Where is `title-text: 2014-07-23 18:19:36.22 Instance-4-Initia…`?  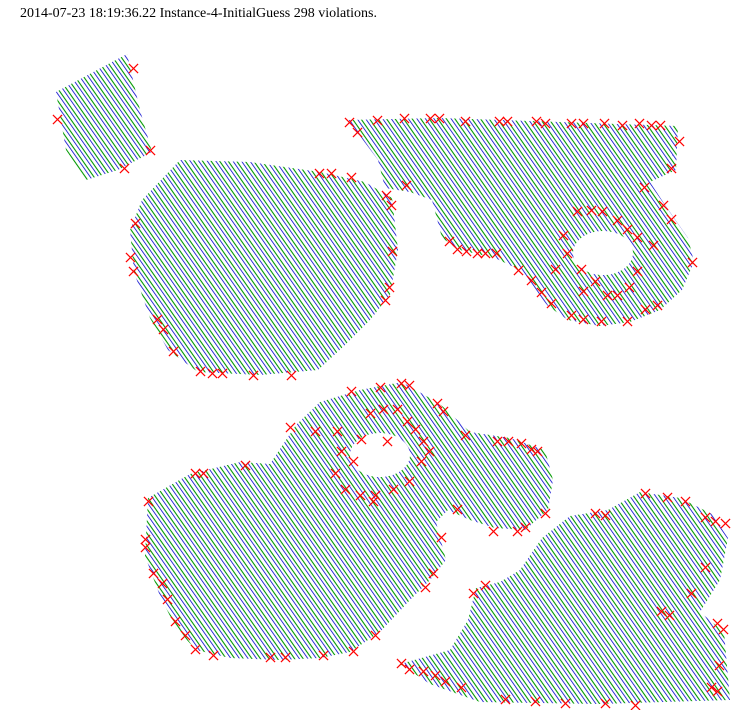
title-text: 2014-07-23 18:19:36.22 Instance-4-Initia… is located at coordinates (198, 13).